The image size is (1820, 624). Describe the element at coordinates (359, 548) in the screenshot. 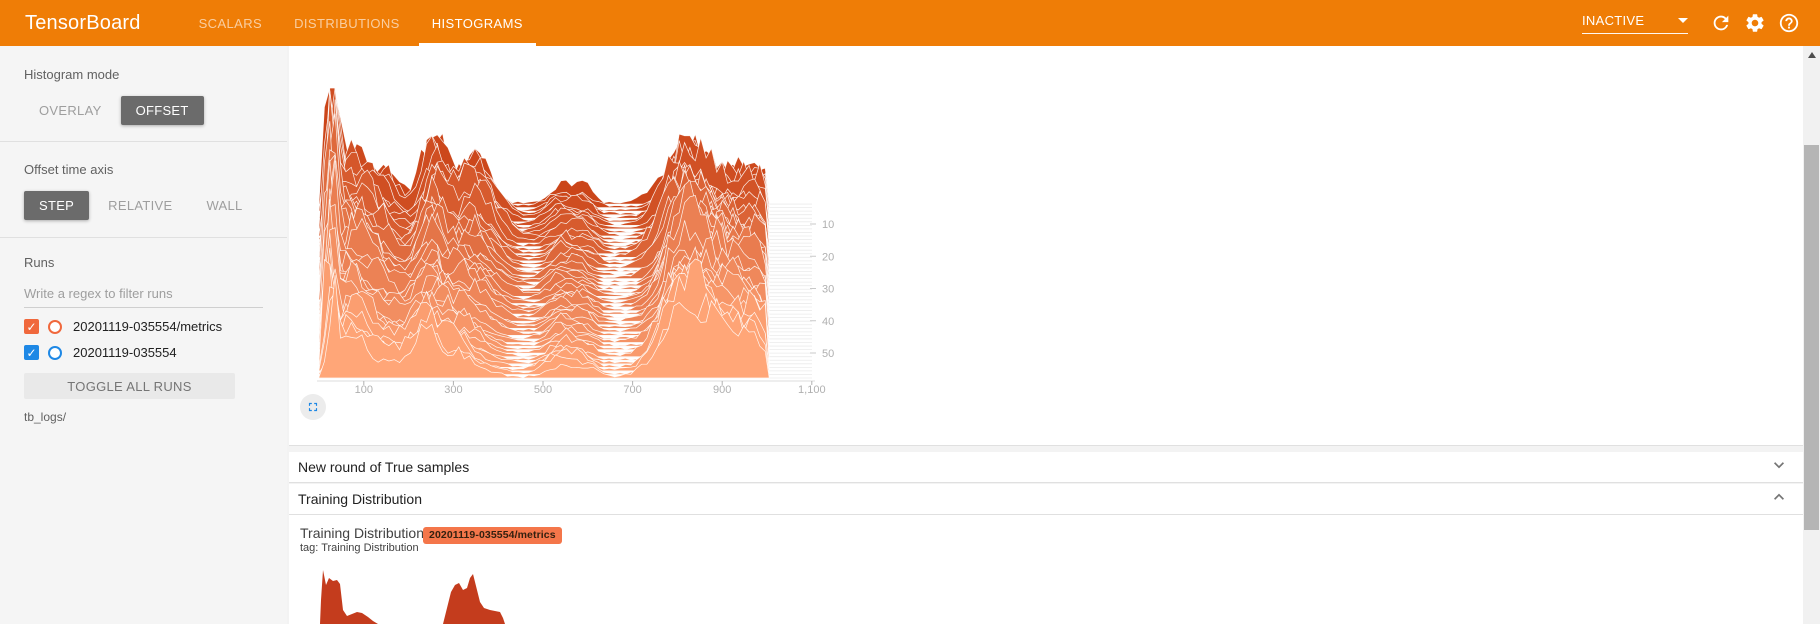

I see `chart-tag-label: tag: Training Distribution` at that location.